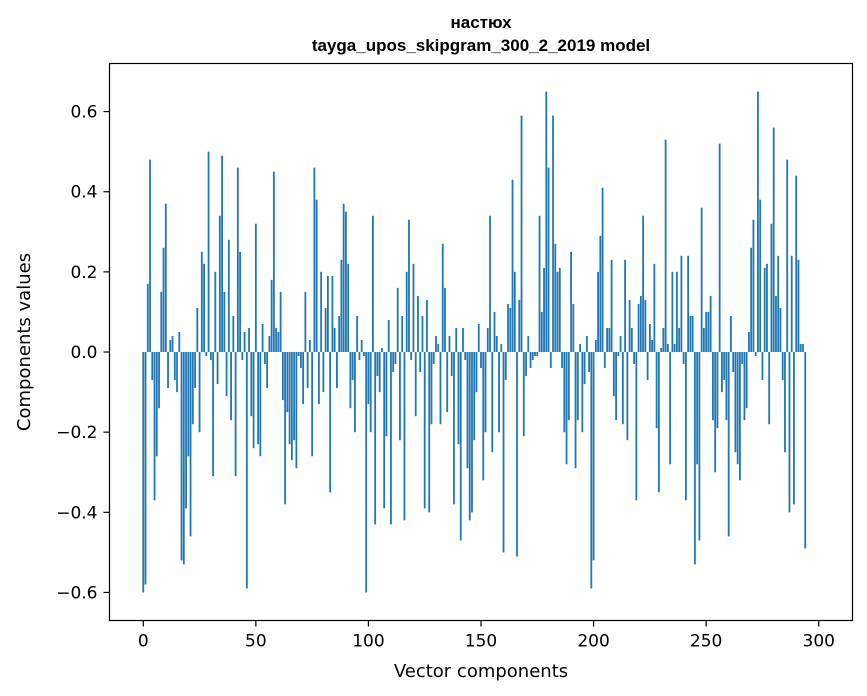 The image size is (867, 696). Describe the element at coordinates (481, 22) in the screenshot. I see `chart-title: настюх` at that location.